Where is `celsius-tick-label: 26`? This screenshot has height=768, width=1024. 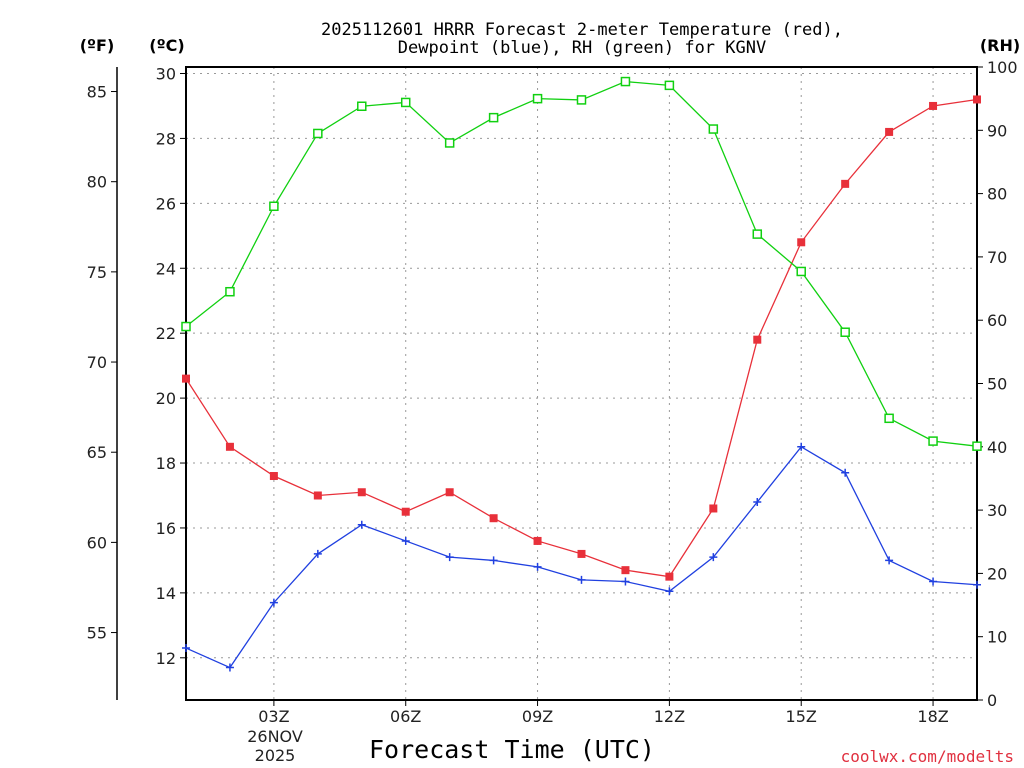
celsius-tick-label: 26 is located at coordinates (166, 203).